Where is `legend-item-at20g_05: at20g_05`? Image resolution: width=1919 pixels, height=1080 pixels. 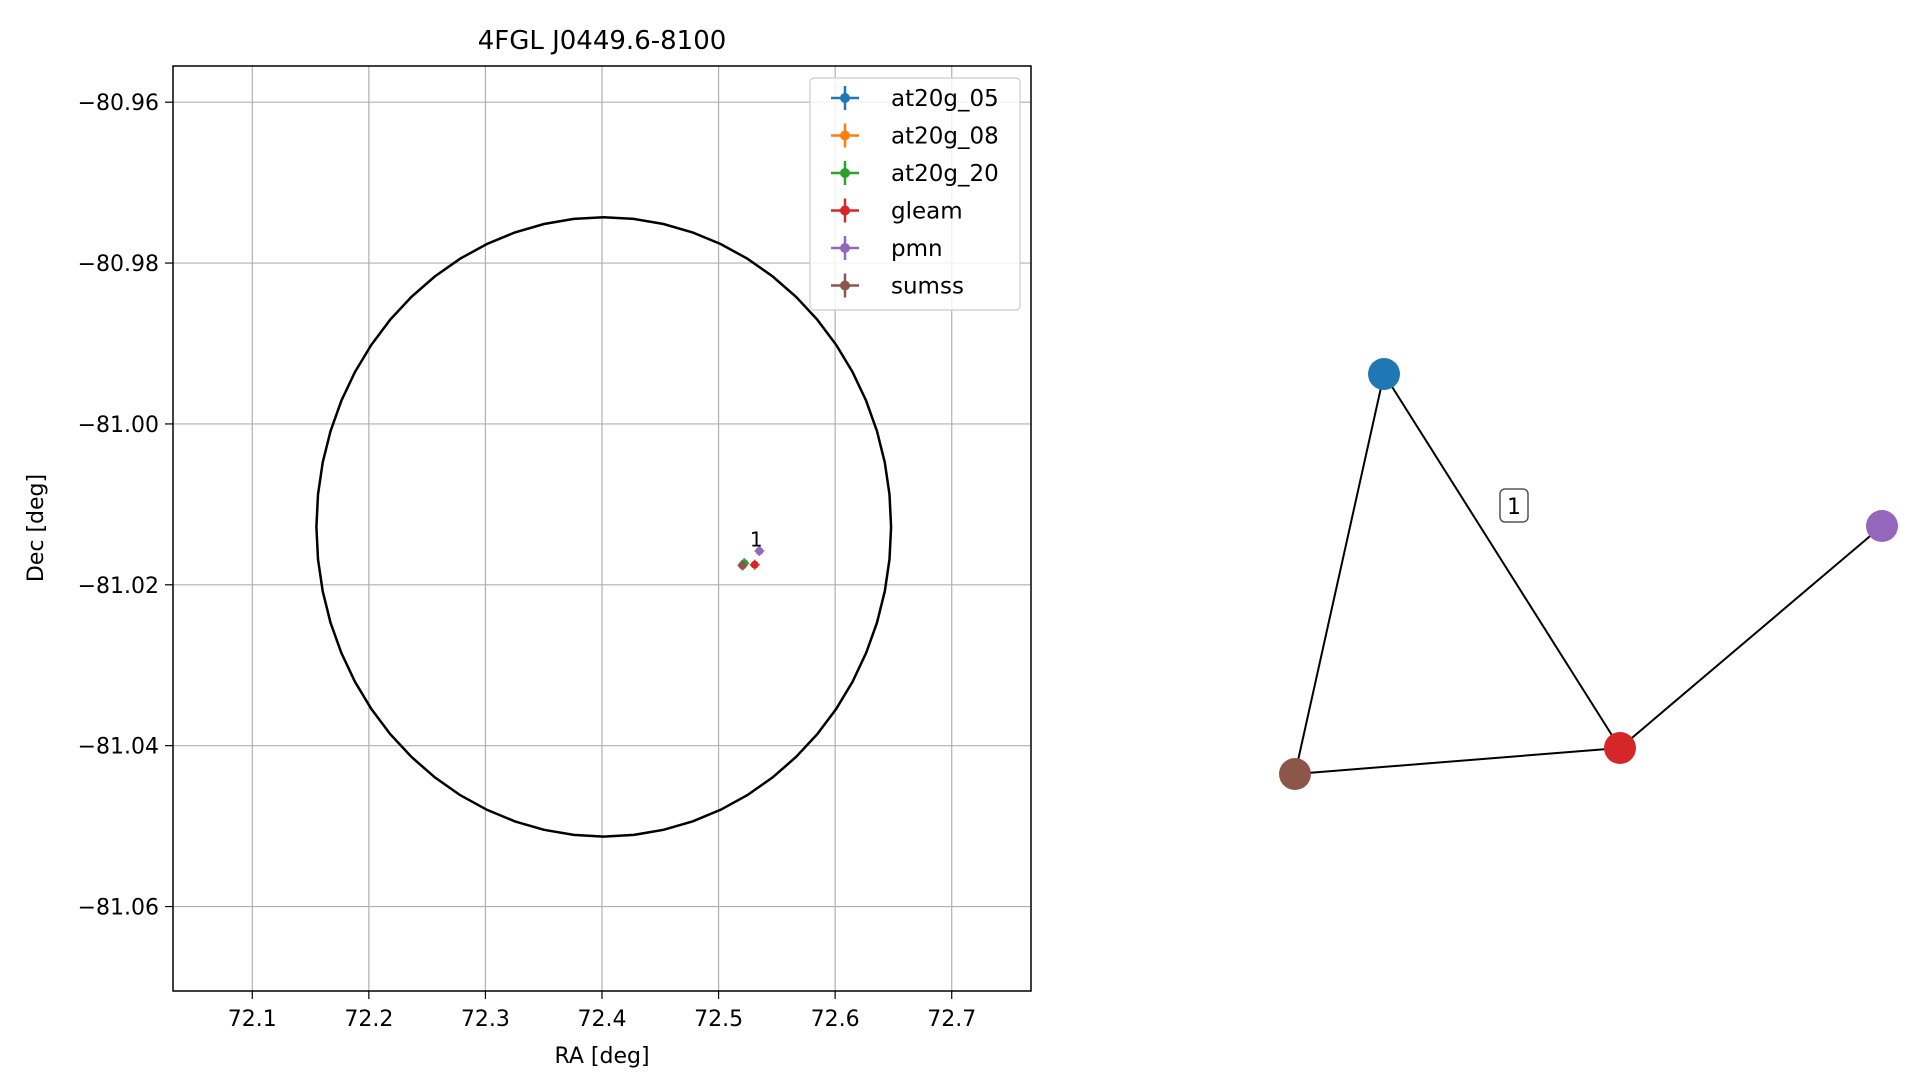
legend-item-at20g_05: at20g_05 is located at coordinates (915, 99).